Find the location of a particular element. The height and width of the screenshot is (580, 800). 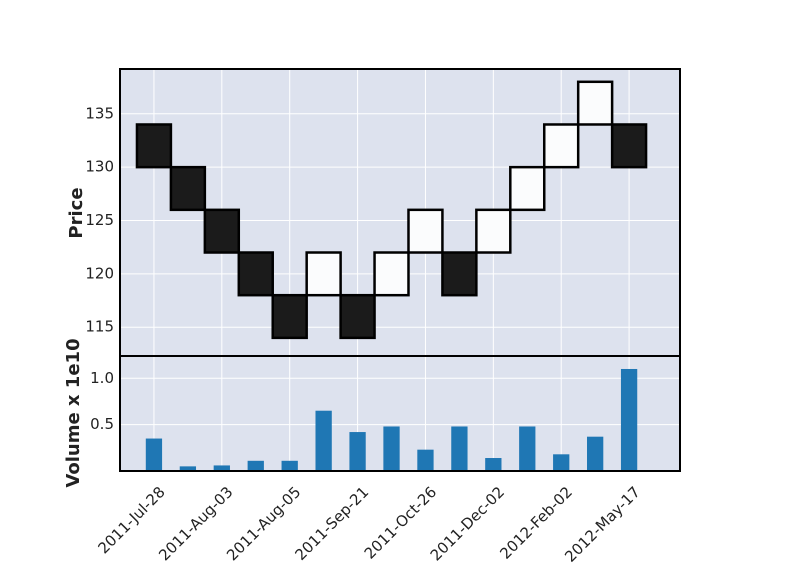

y-tick-labels: 115 120 125 130 135 0.5 1.0 is located at coordinates (99, 268).